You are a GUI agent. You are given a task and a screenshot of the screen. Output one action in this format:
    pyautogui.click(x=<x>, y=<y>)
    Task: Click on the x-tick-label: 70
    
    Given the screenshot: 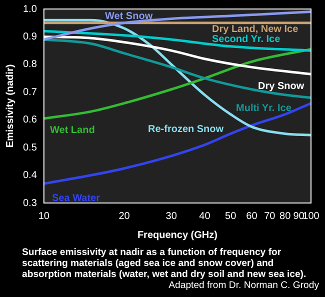 What is the action you would take?
    pyautogui.click(x=270, y=216)
    